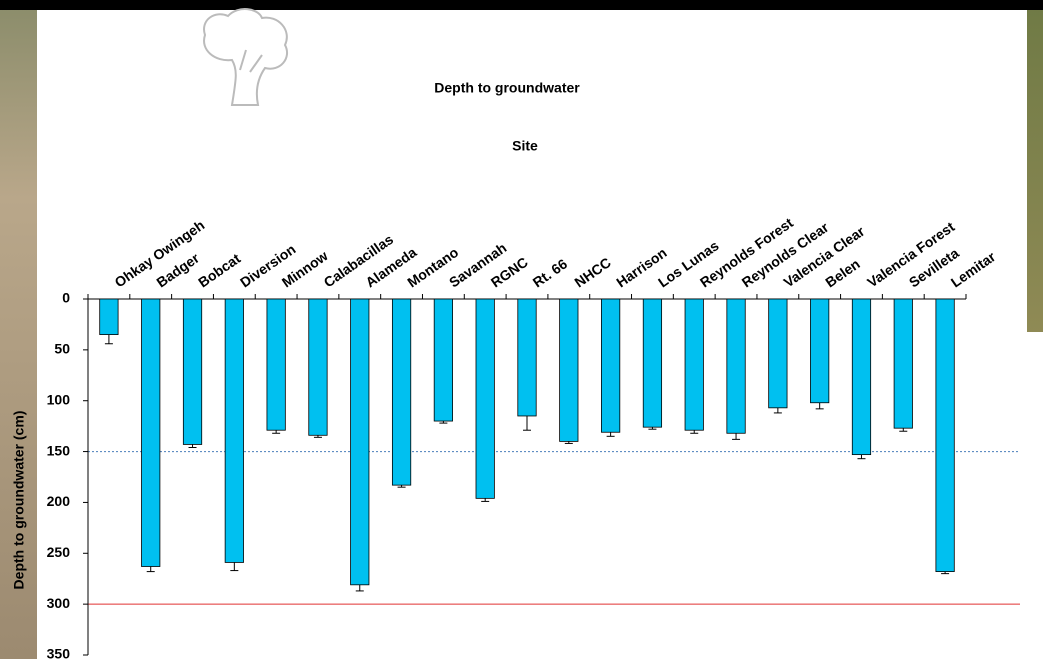 The height and width of the screenshot is (659, 1043). I want to click on y-tick-label: 200, so click(59, 501).